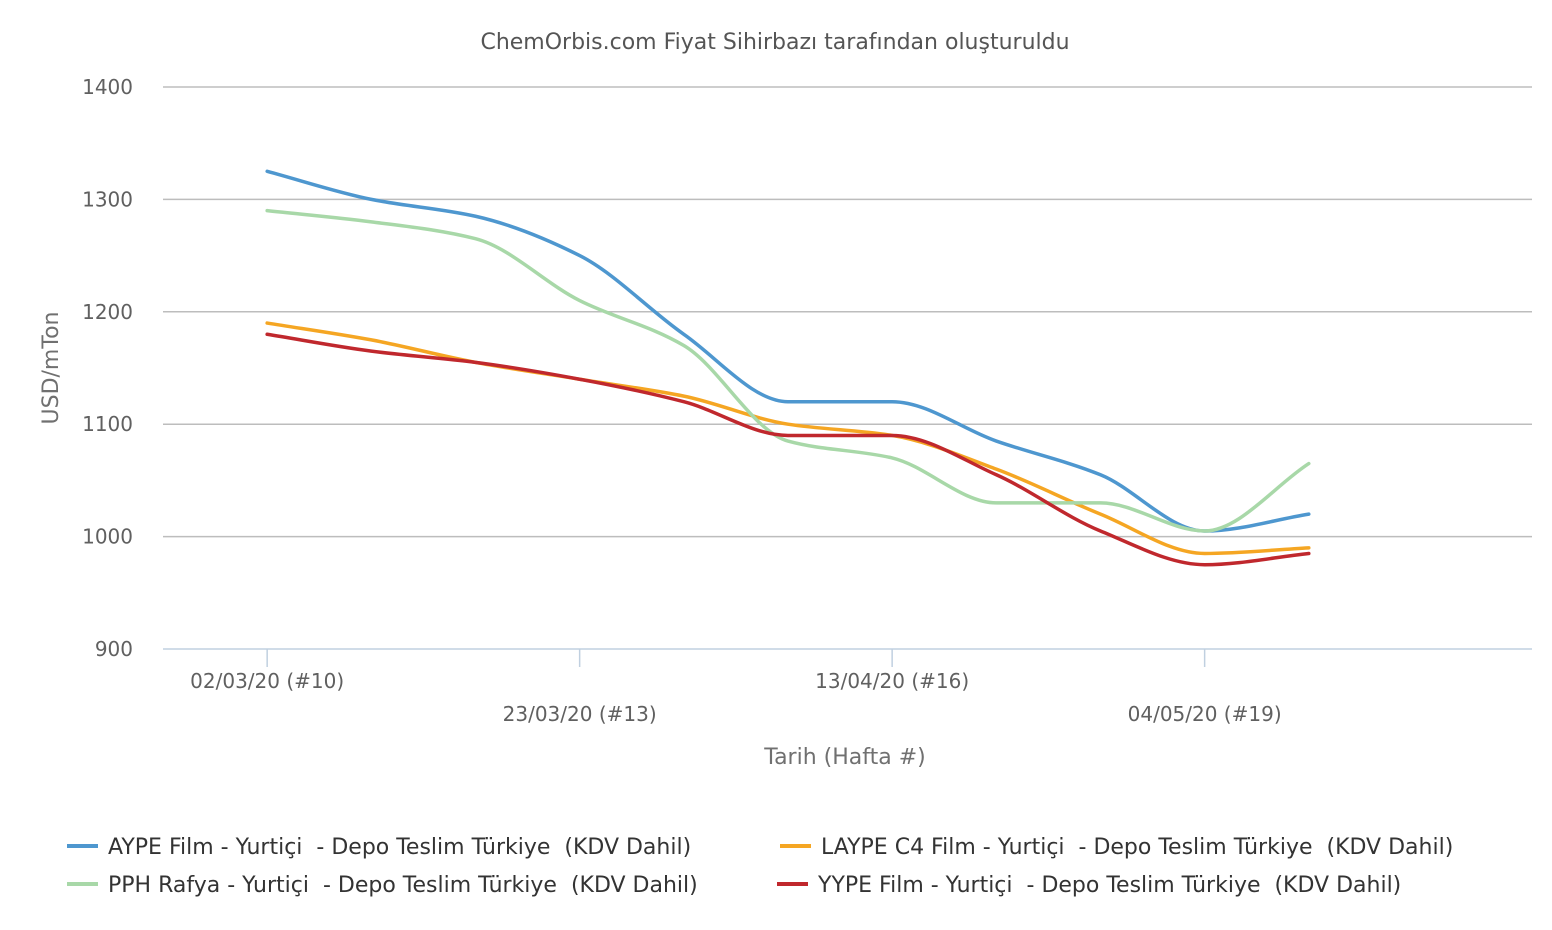 This screenshot has width=1552, height=930. Describe the element at coordinates (107, 424) in the screenshot. I see `y-tick-label: 1100` at that location.